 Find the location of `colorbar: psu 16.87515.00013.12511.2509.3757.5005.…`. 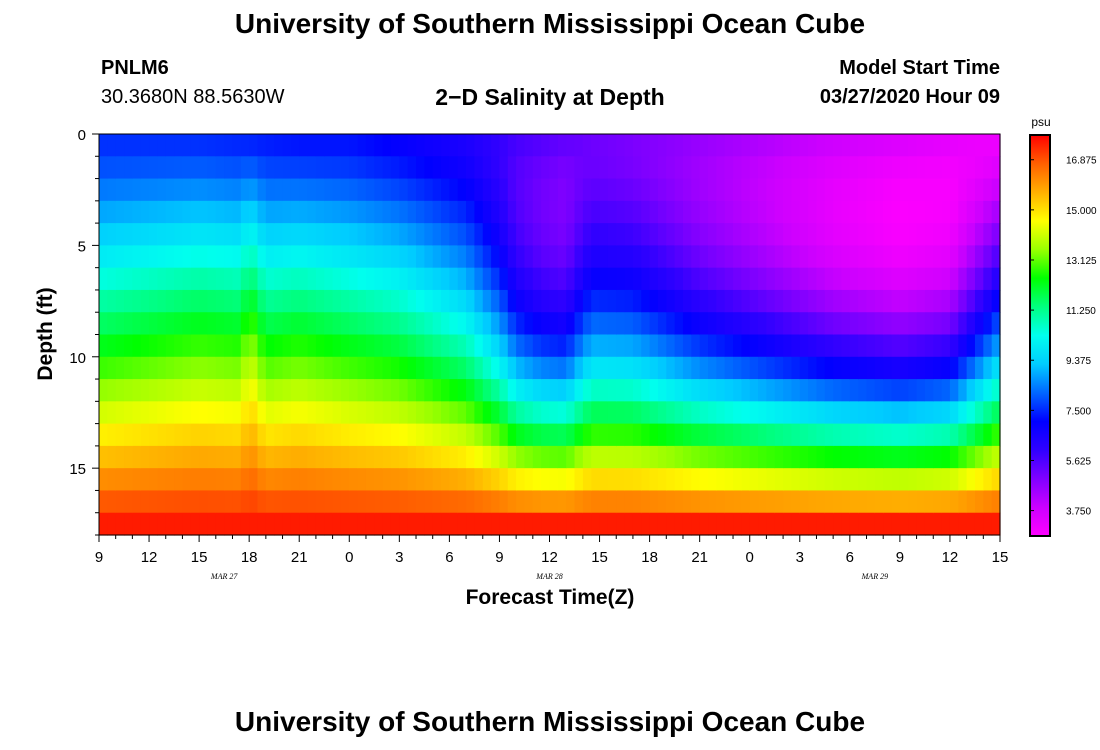

colorbar: psu 16.87515.00013.12511.2509.3757.5005.… is located at coordinates (1063, 326).